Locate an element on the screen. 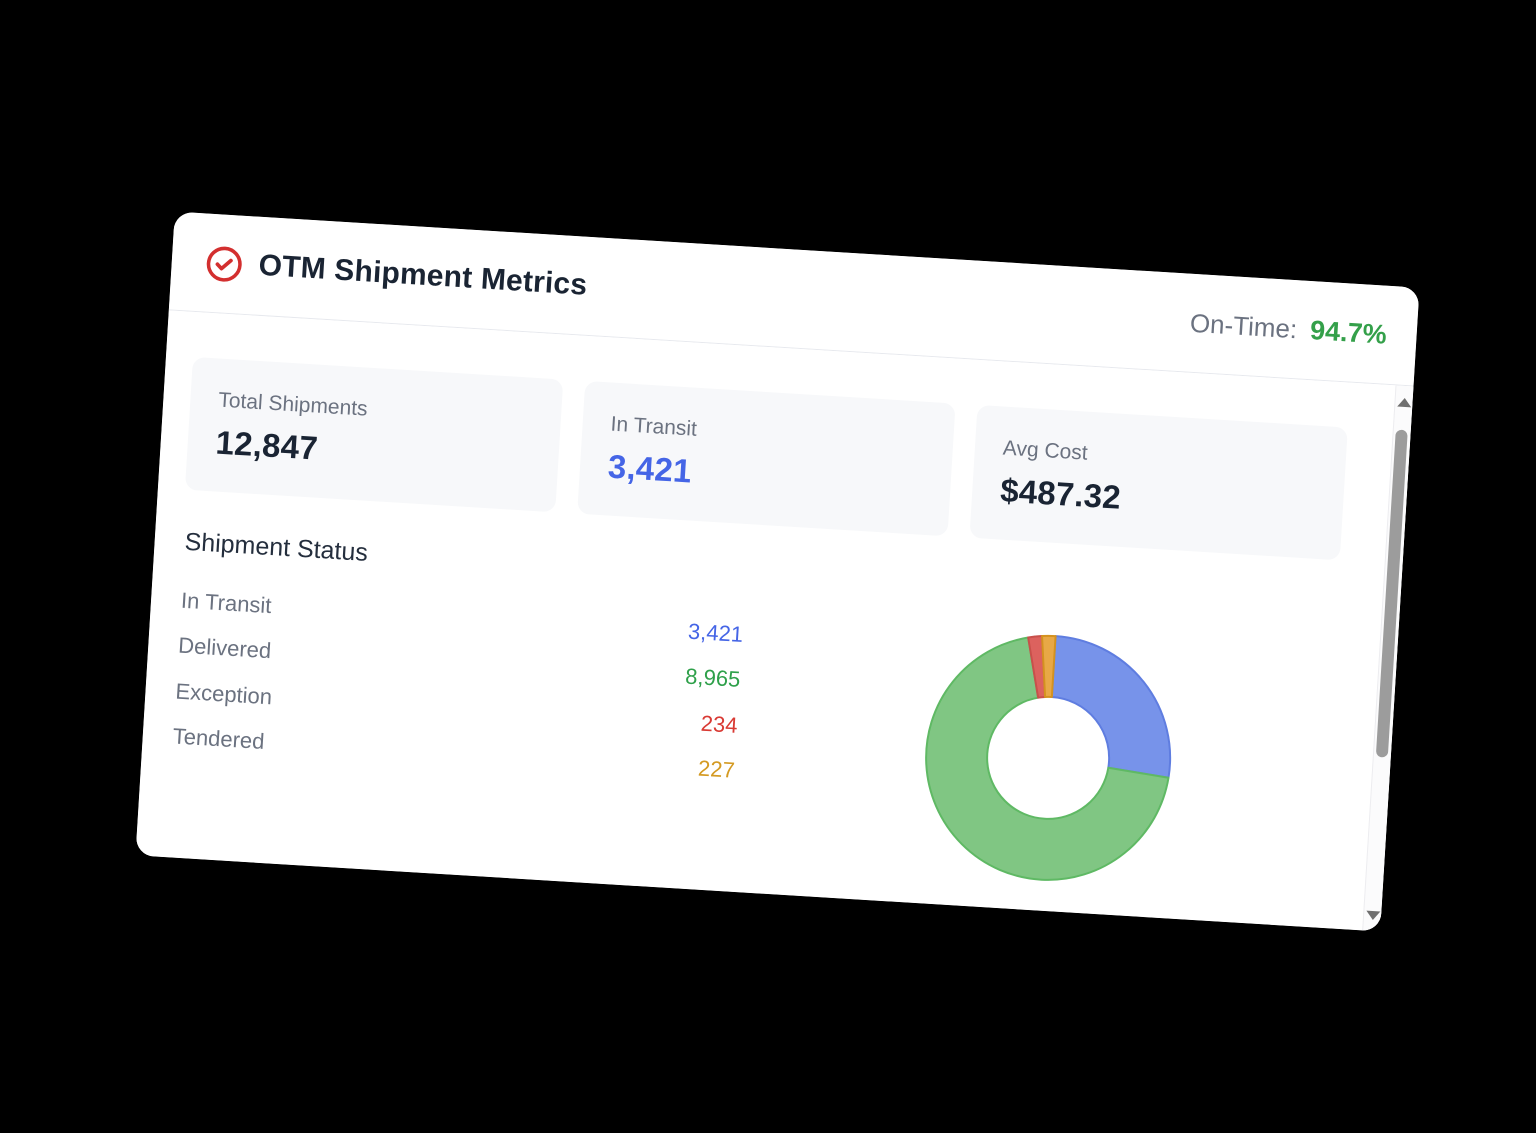 This screenshot has width=1536, height=1133. scroll-up-button is located at coordinates (1404, 401).